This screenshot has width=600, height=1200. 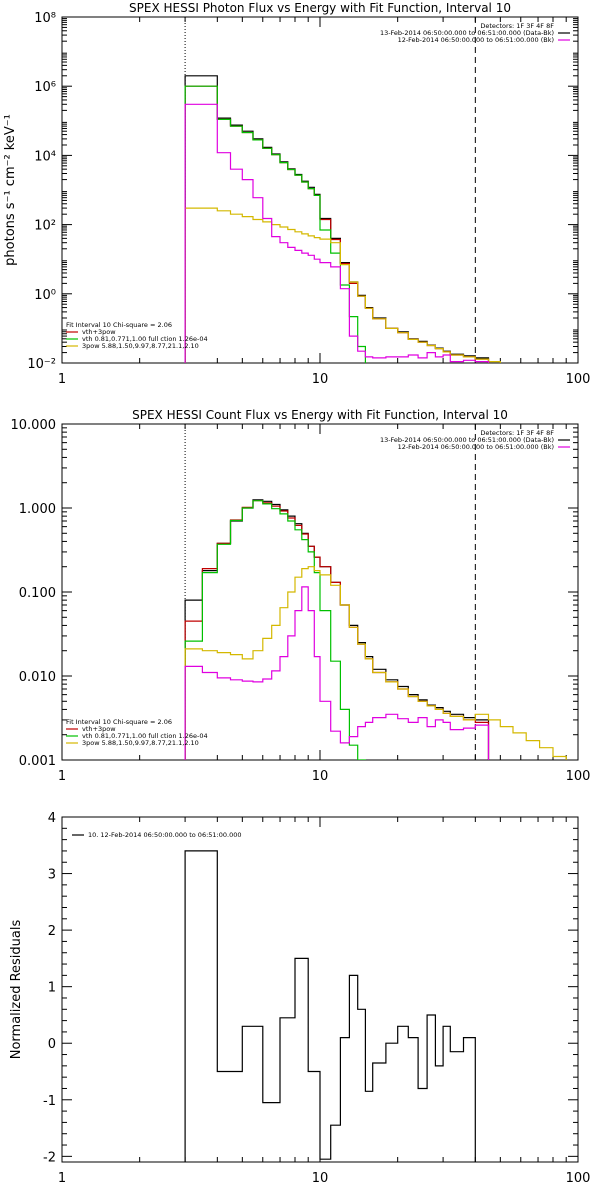 I want to click on series-residuals, so click(x=330, y=1006).